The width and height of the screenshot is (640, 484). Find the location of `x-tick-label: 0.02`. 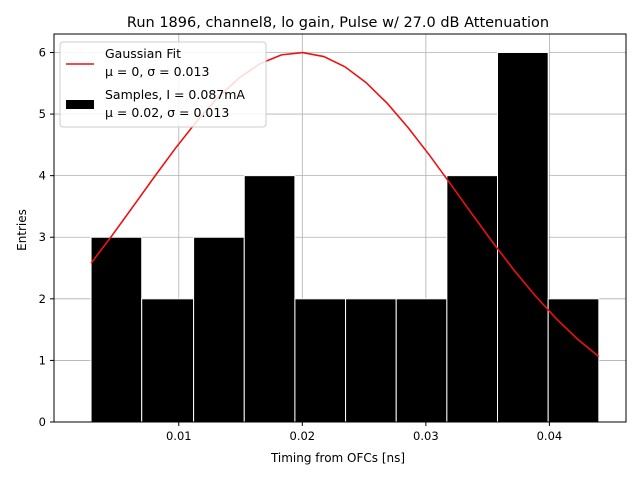

x-tick-label: 0.02 is located at coordinates (303, 436).